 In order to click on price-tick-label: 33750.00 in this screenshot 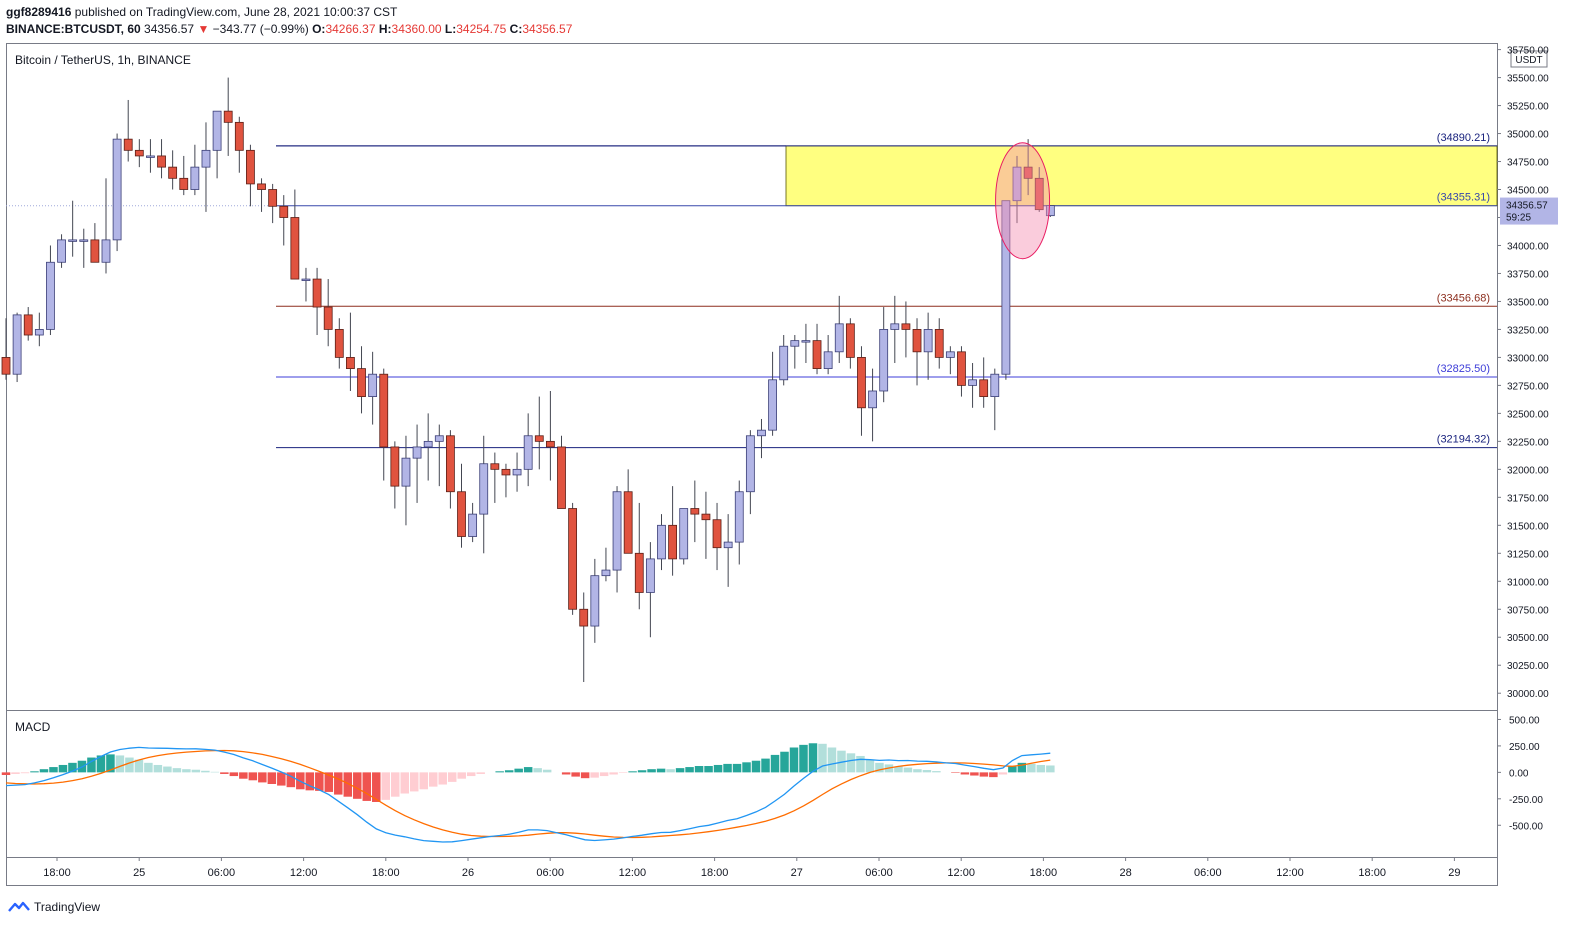, I will do `click(1528, 274)`.